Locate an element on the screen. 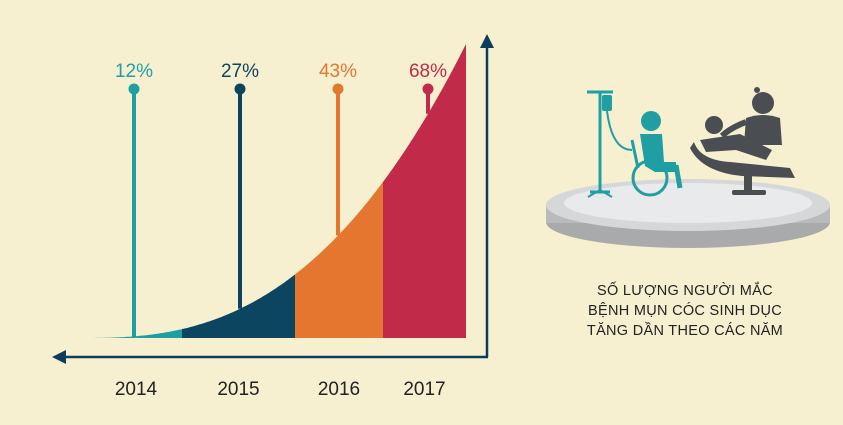  value-label-2017: 68% is located at coordinates (428, 71).